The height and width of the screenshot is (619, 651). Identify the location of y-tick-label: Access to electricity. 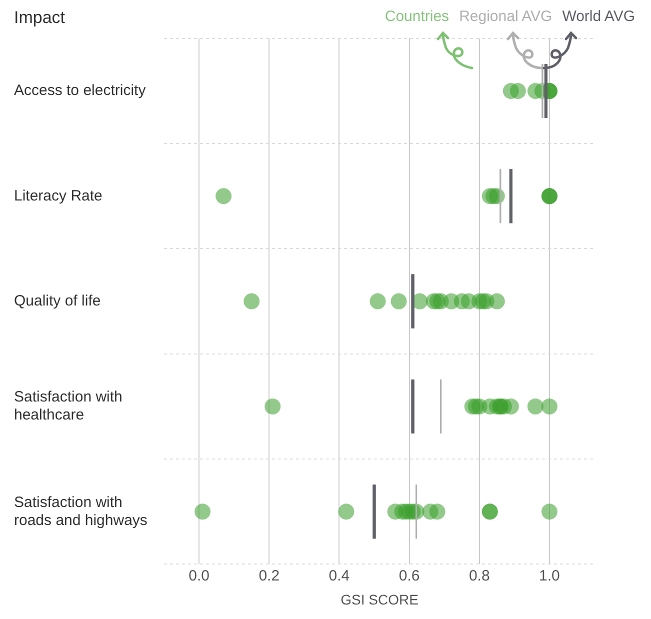
(80, 91).